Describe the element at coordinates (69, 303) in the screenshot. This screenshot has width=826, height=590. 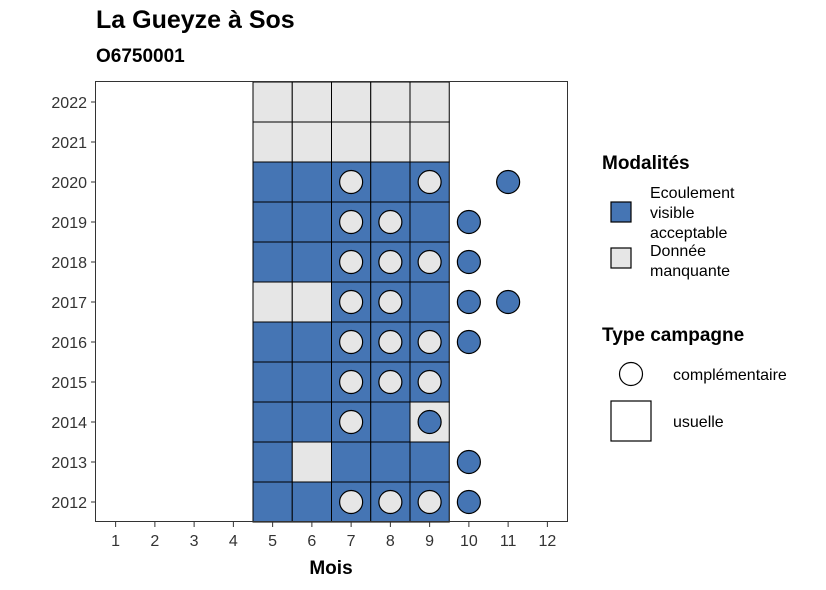
I see `y-tick-label-2017: 2017` at that location.